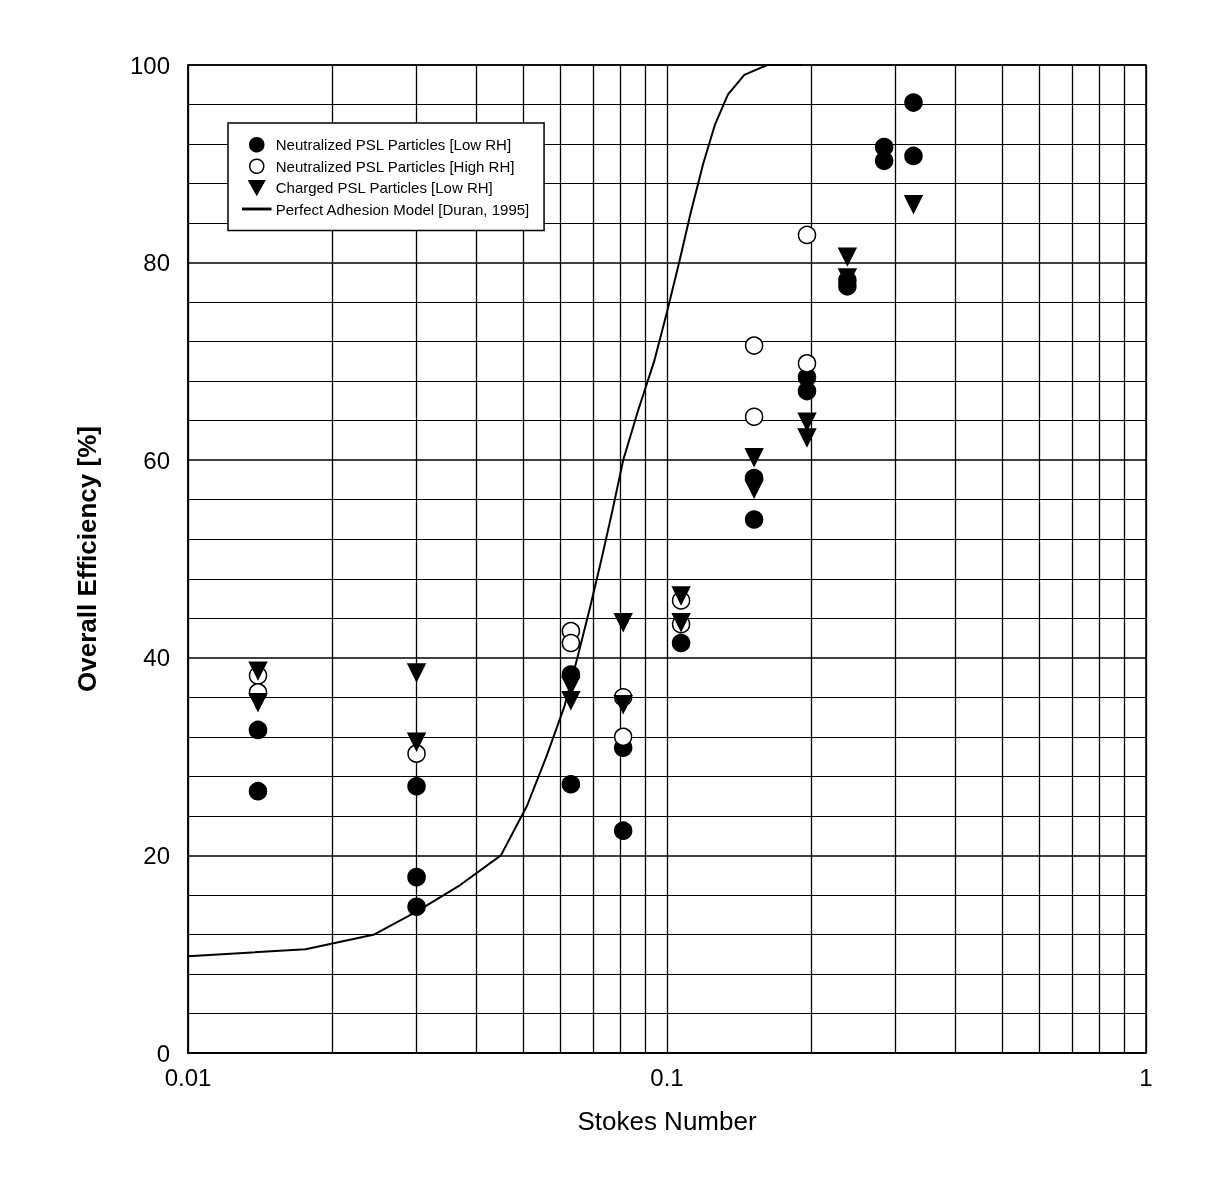 This screenshot has height=1180, width=1217. Describe the element at coordinates (393, 145) in the screenshot. I see `legend-label: Neutralized PSL Particles [Low RH]` at that location.